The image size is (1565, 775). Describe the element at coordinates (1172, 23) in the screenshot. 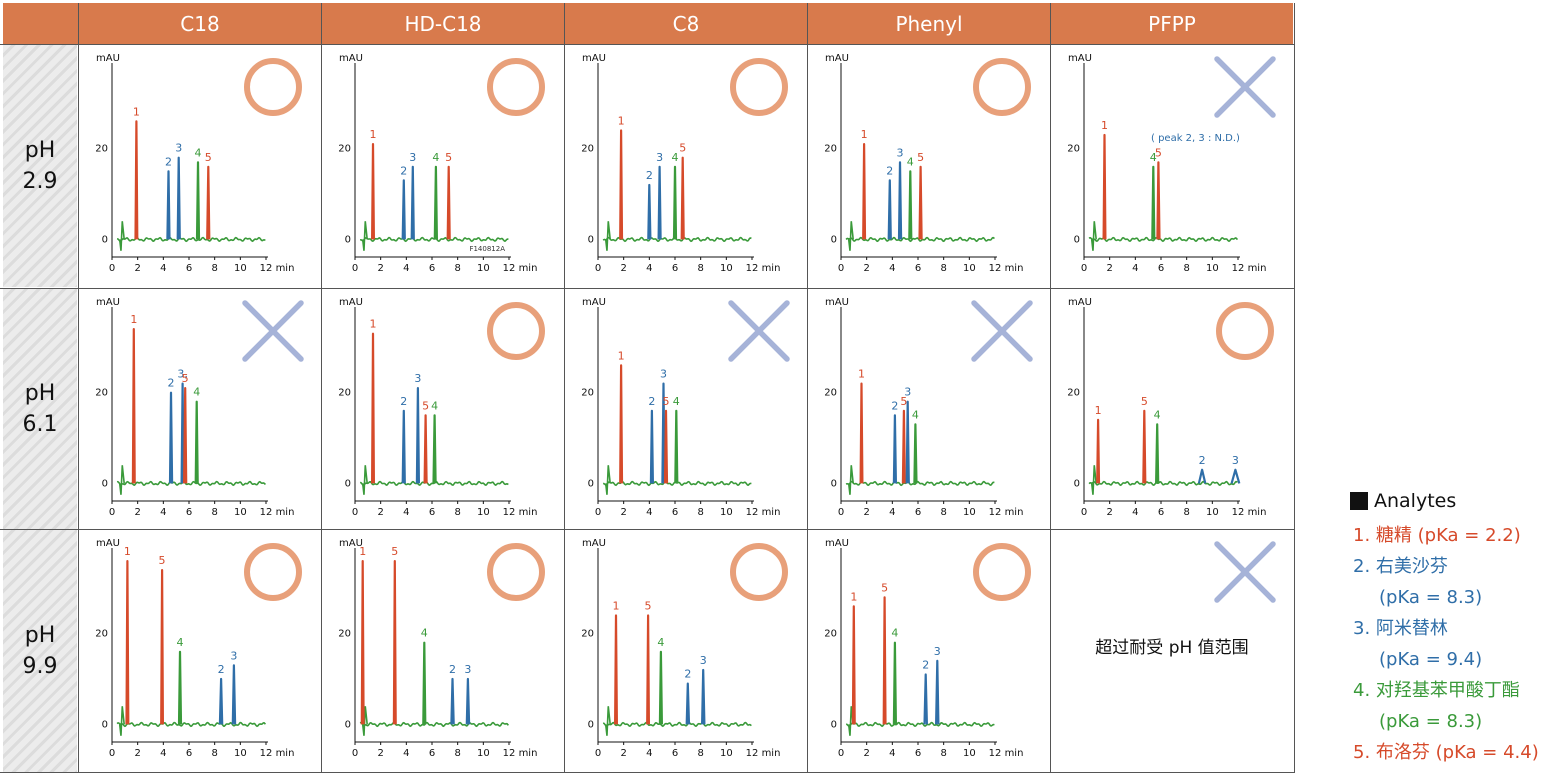

I see `column-header: PFPP` at that location.